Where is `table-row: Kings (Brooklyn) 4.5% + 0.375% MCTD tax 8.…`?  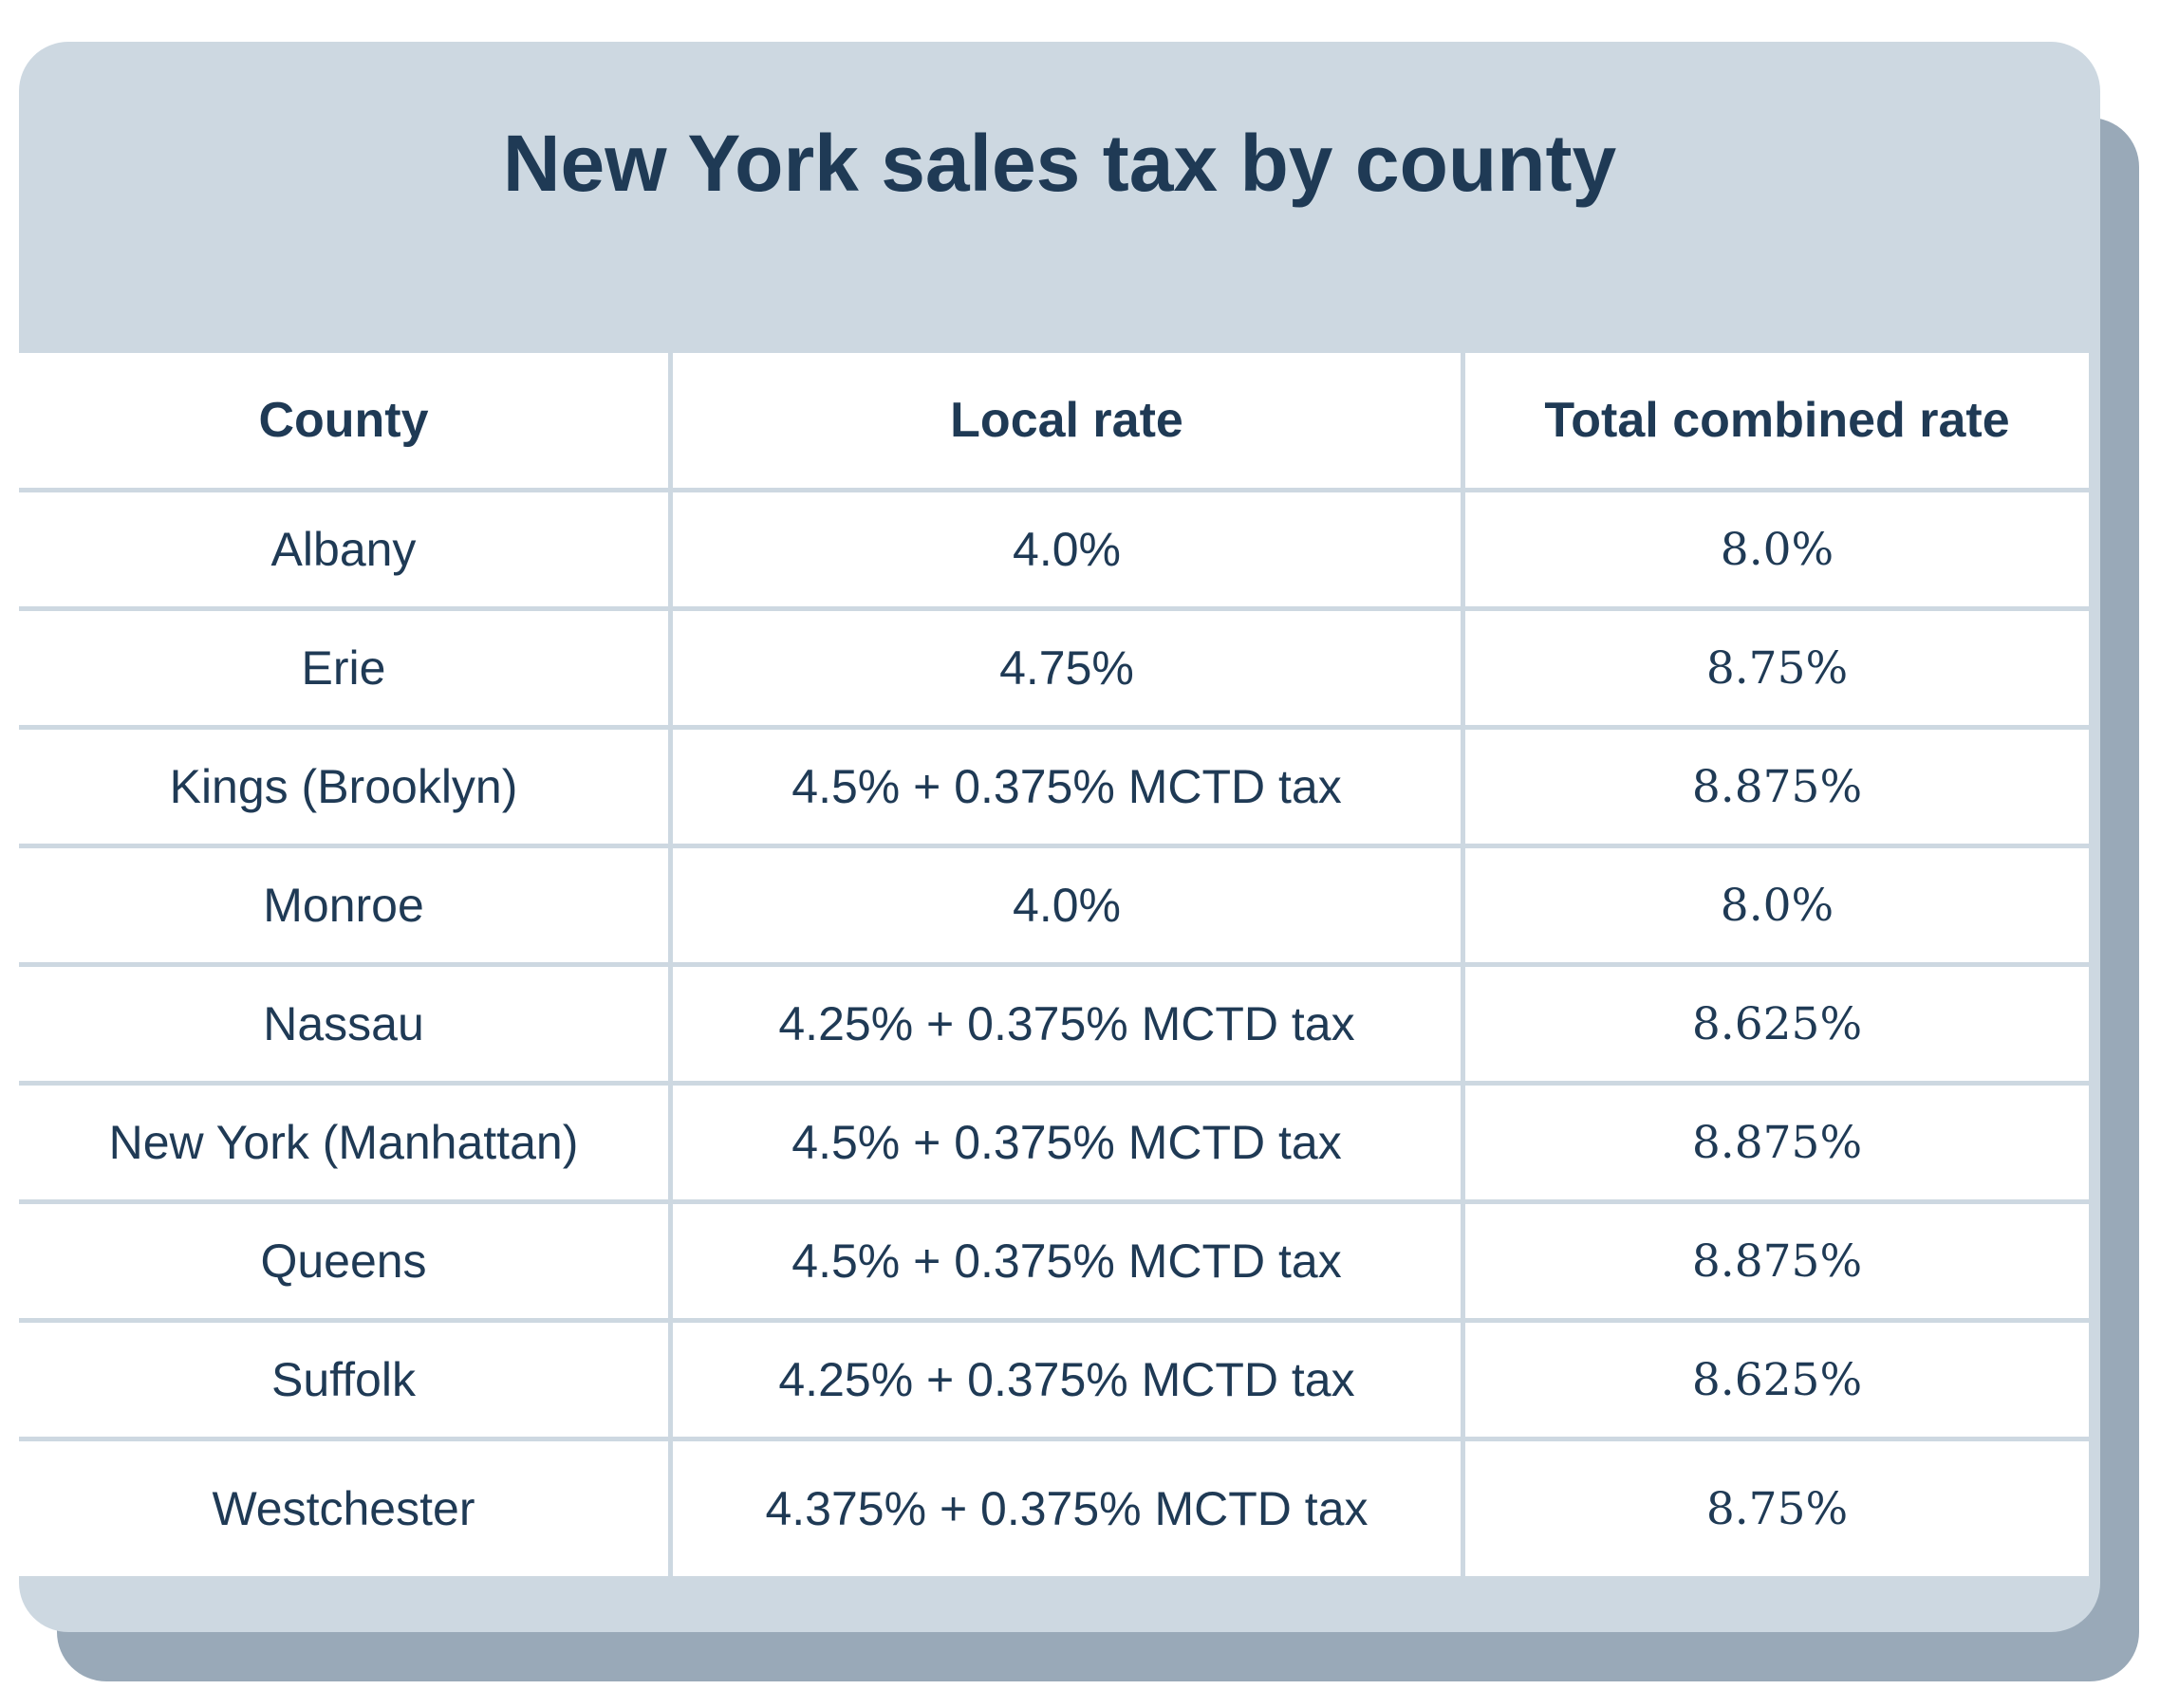 table-row: Kings (Brooklyn) 4.5% + 0.375% MCTD tax 8.… is located at coordinates (1057, 787).